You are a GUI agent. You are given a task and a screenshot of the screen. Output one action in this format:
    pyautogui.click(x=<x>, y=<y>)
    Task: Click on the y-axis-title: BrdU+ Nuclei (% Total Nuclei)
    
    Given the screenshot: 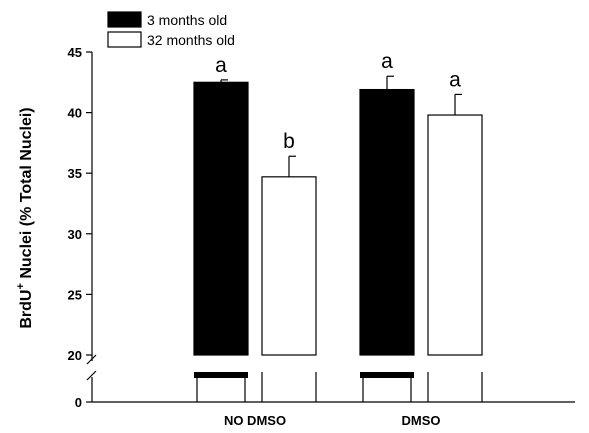 What is the action you would take?
    pyautogui.click(x=25, y=217)
    